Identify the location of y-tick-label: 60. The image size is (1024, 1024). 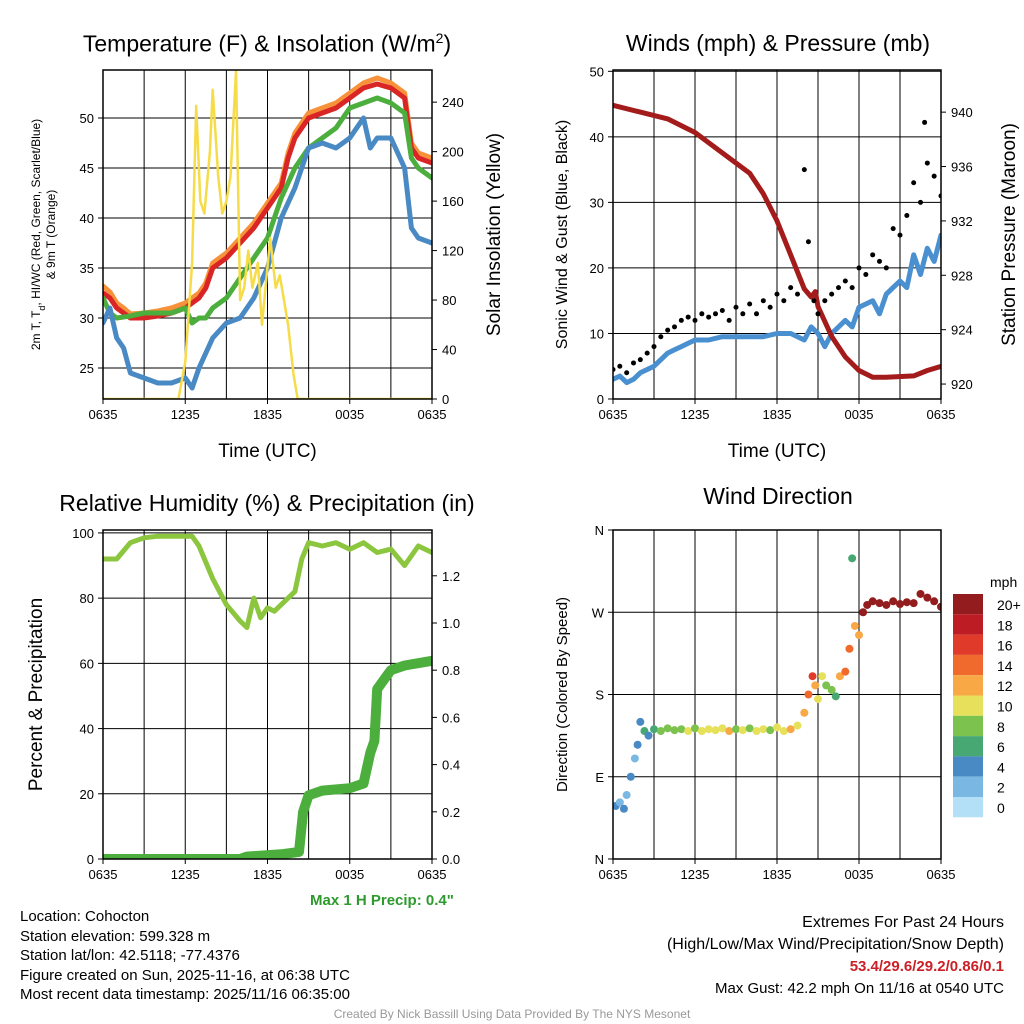
(87, 663).